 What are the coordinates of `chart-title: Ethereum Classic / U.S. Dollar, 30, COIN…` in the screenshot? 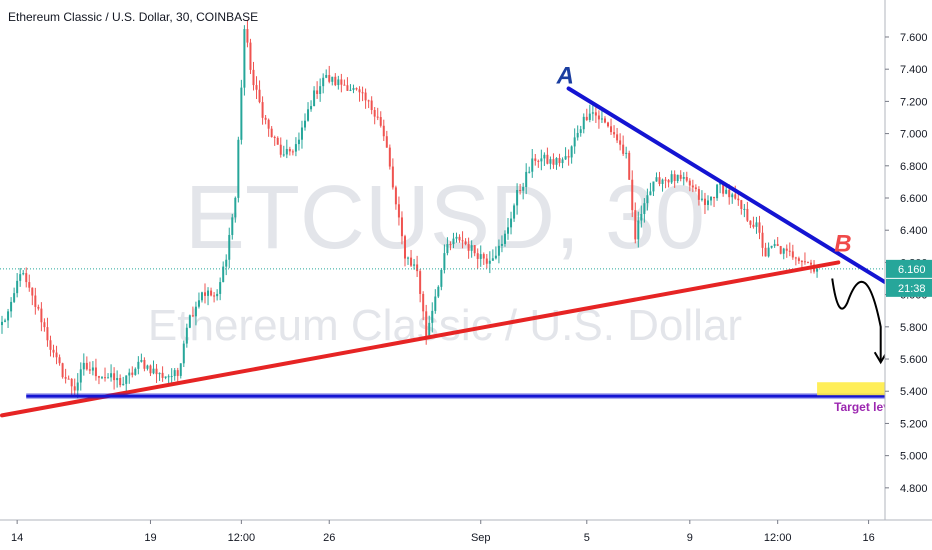 It's located at (133, 17).